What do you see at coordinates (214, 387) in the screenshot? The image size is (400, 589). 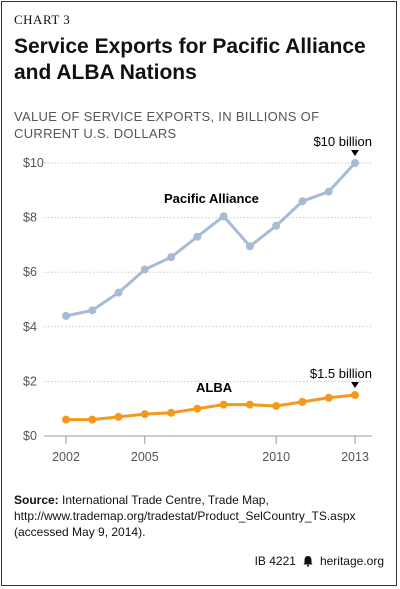 I see `series-label-alba: ALBA` at bounding box center [214, 387].